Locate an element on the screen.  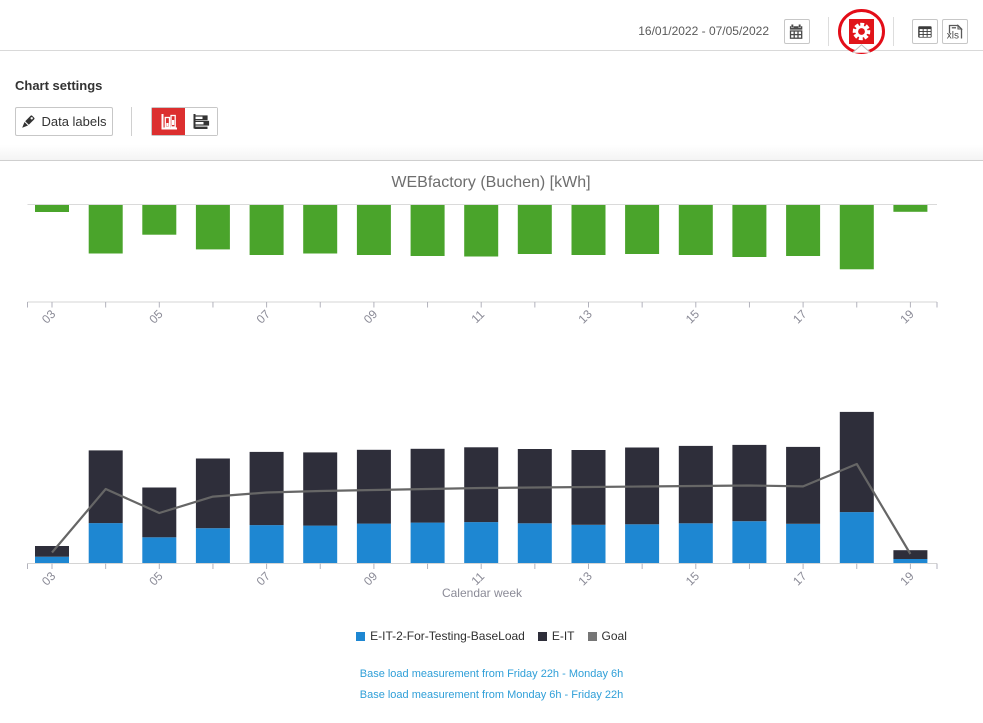
svg-text: Calendar week is located at coordinates (482, 593).